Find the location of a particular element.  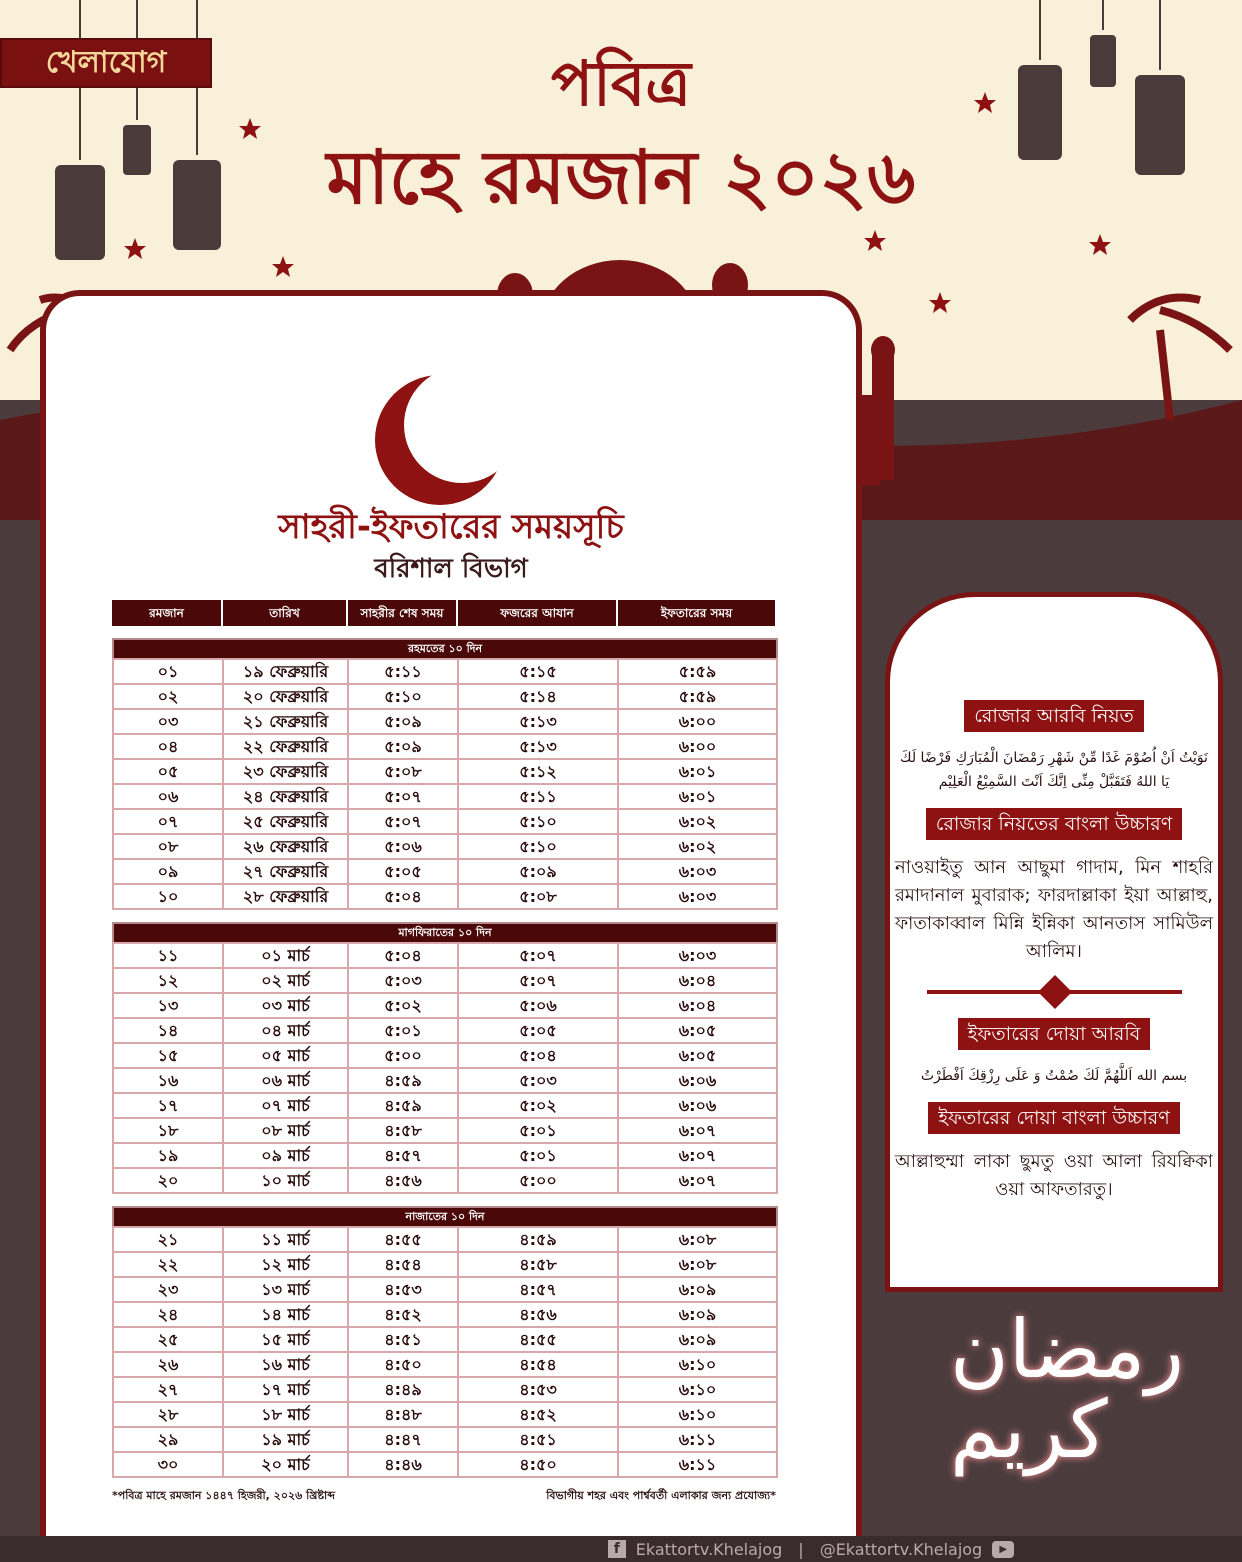

section-title: নাজাতের ১০ দিন is located at coordinates (445, 1217).